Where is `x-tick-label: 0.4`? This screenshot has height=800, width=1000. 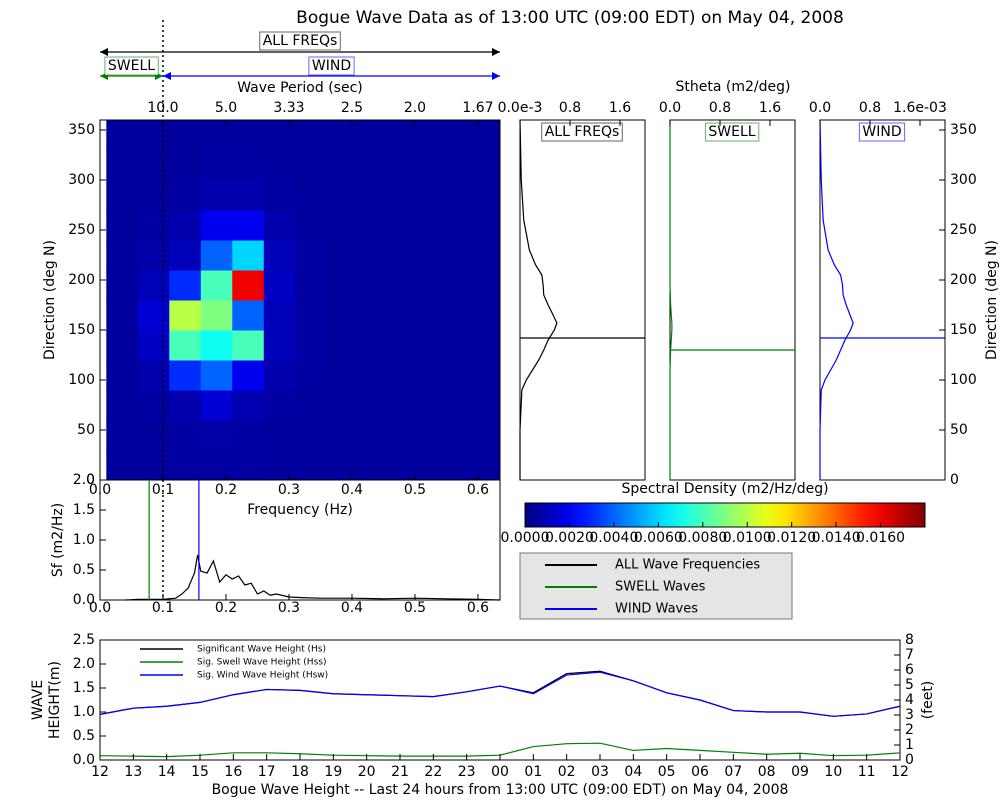
x-tick-label: 0.4 is located at coordinates (352, 608).